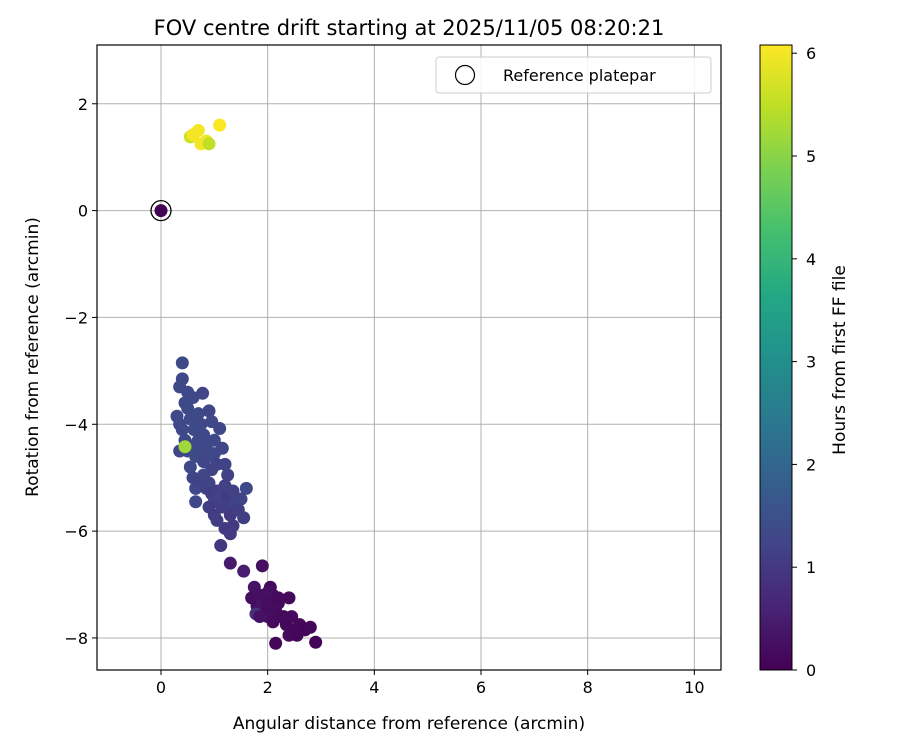  I want to click on y-axis-ticks: 2 0 −2 −4 −6 −8, so click(80, 371).